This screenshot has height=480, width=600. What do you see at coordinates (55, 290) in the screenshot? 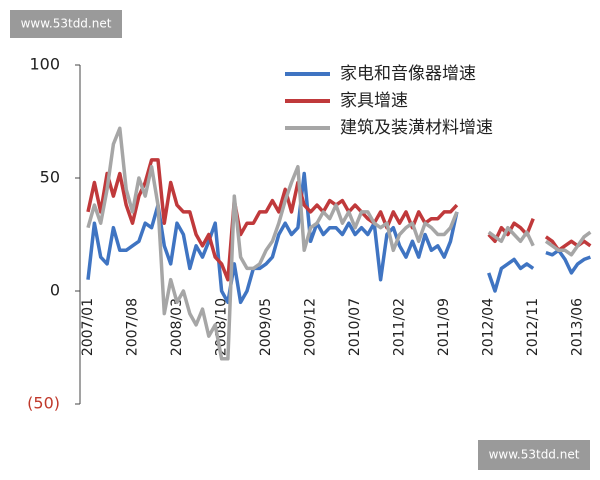
I see `y-tick-label: 0` at bounding box center [55, 290].